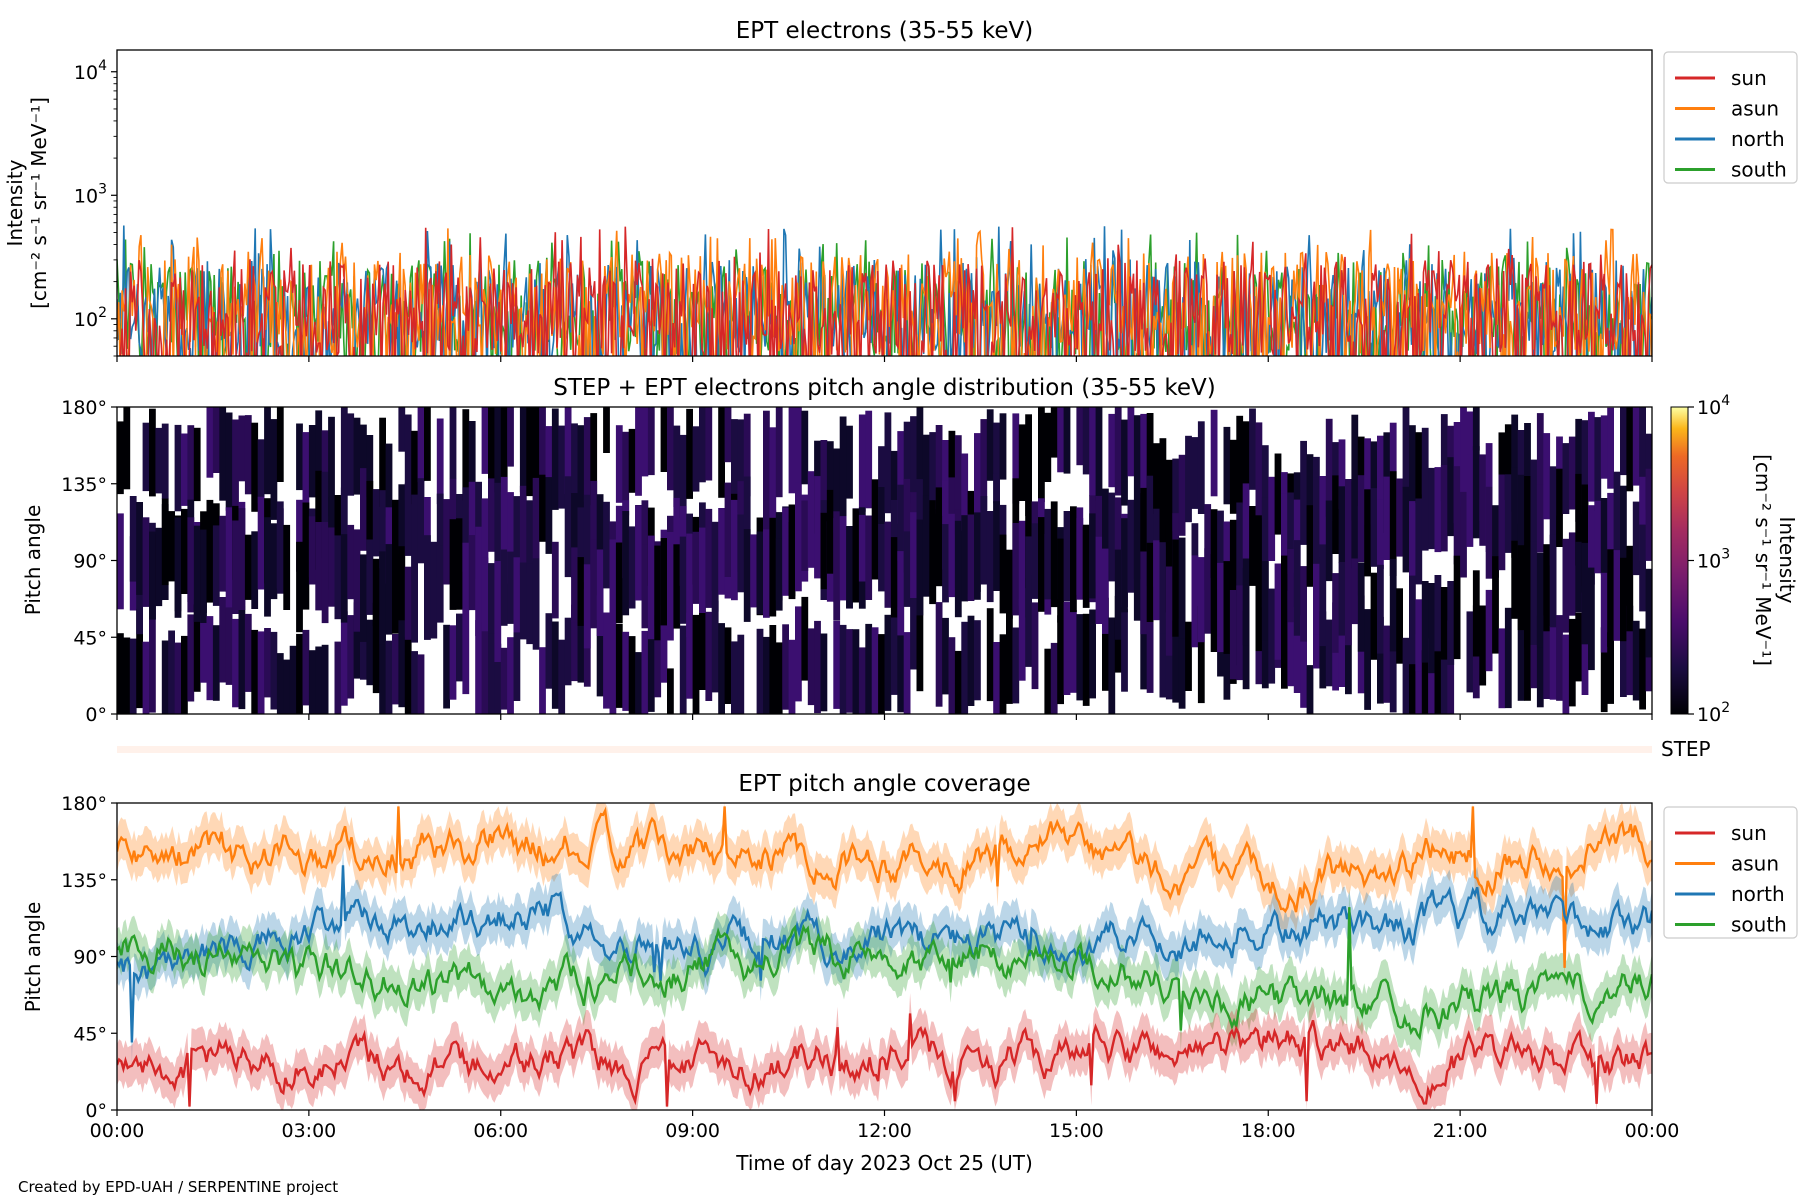  I want to click on pad-y-ticks: 180° 135° 90° 45° 0°, so click(89, 561).